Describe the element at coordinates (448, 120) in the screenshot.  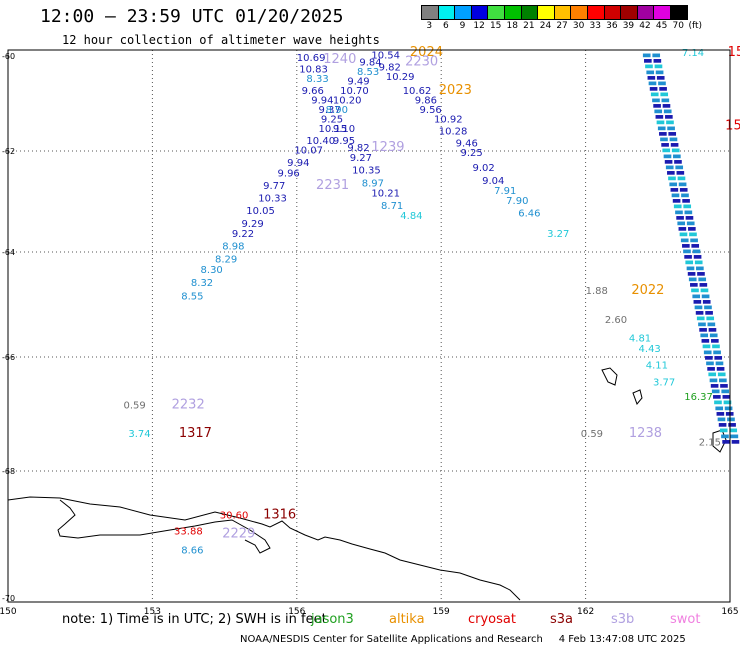
I see `wave-height-label: 10.92` at that location.